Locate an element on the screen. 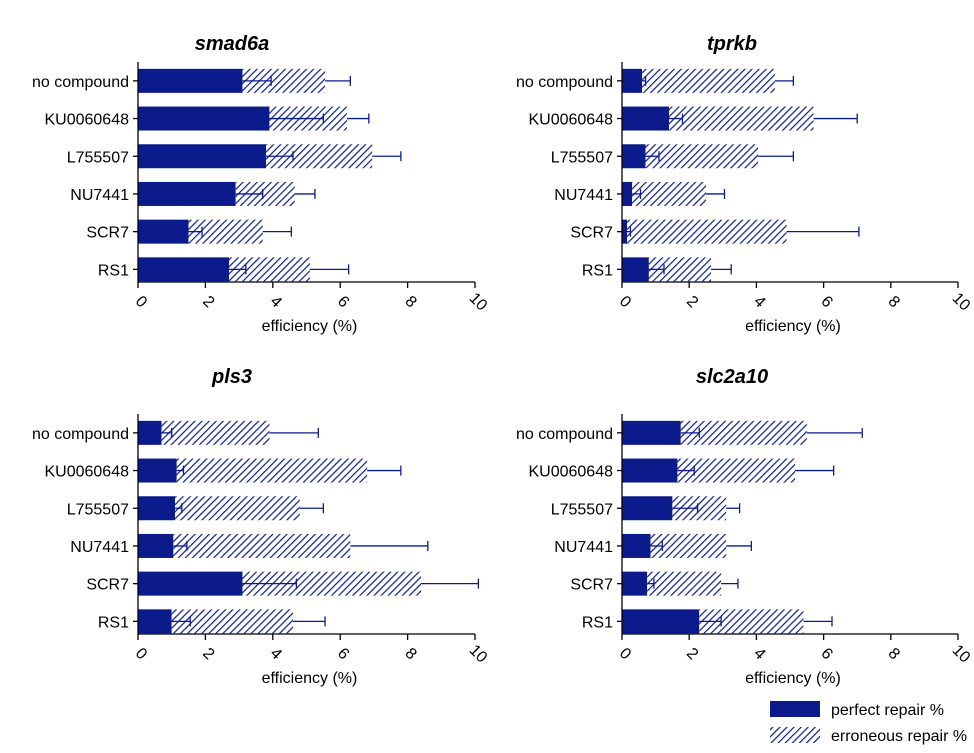  legend-swatch-perfect is located at coordinates (795, 709).